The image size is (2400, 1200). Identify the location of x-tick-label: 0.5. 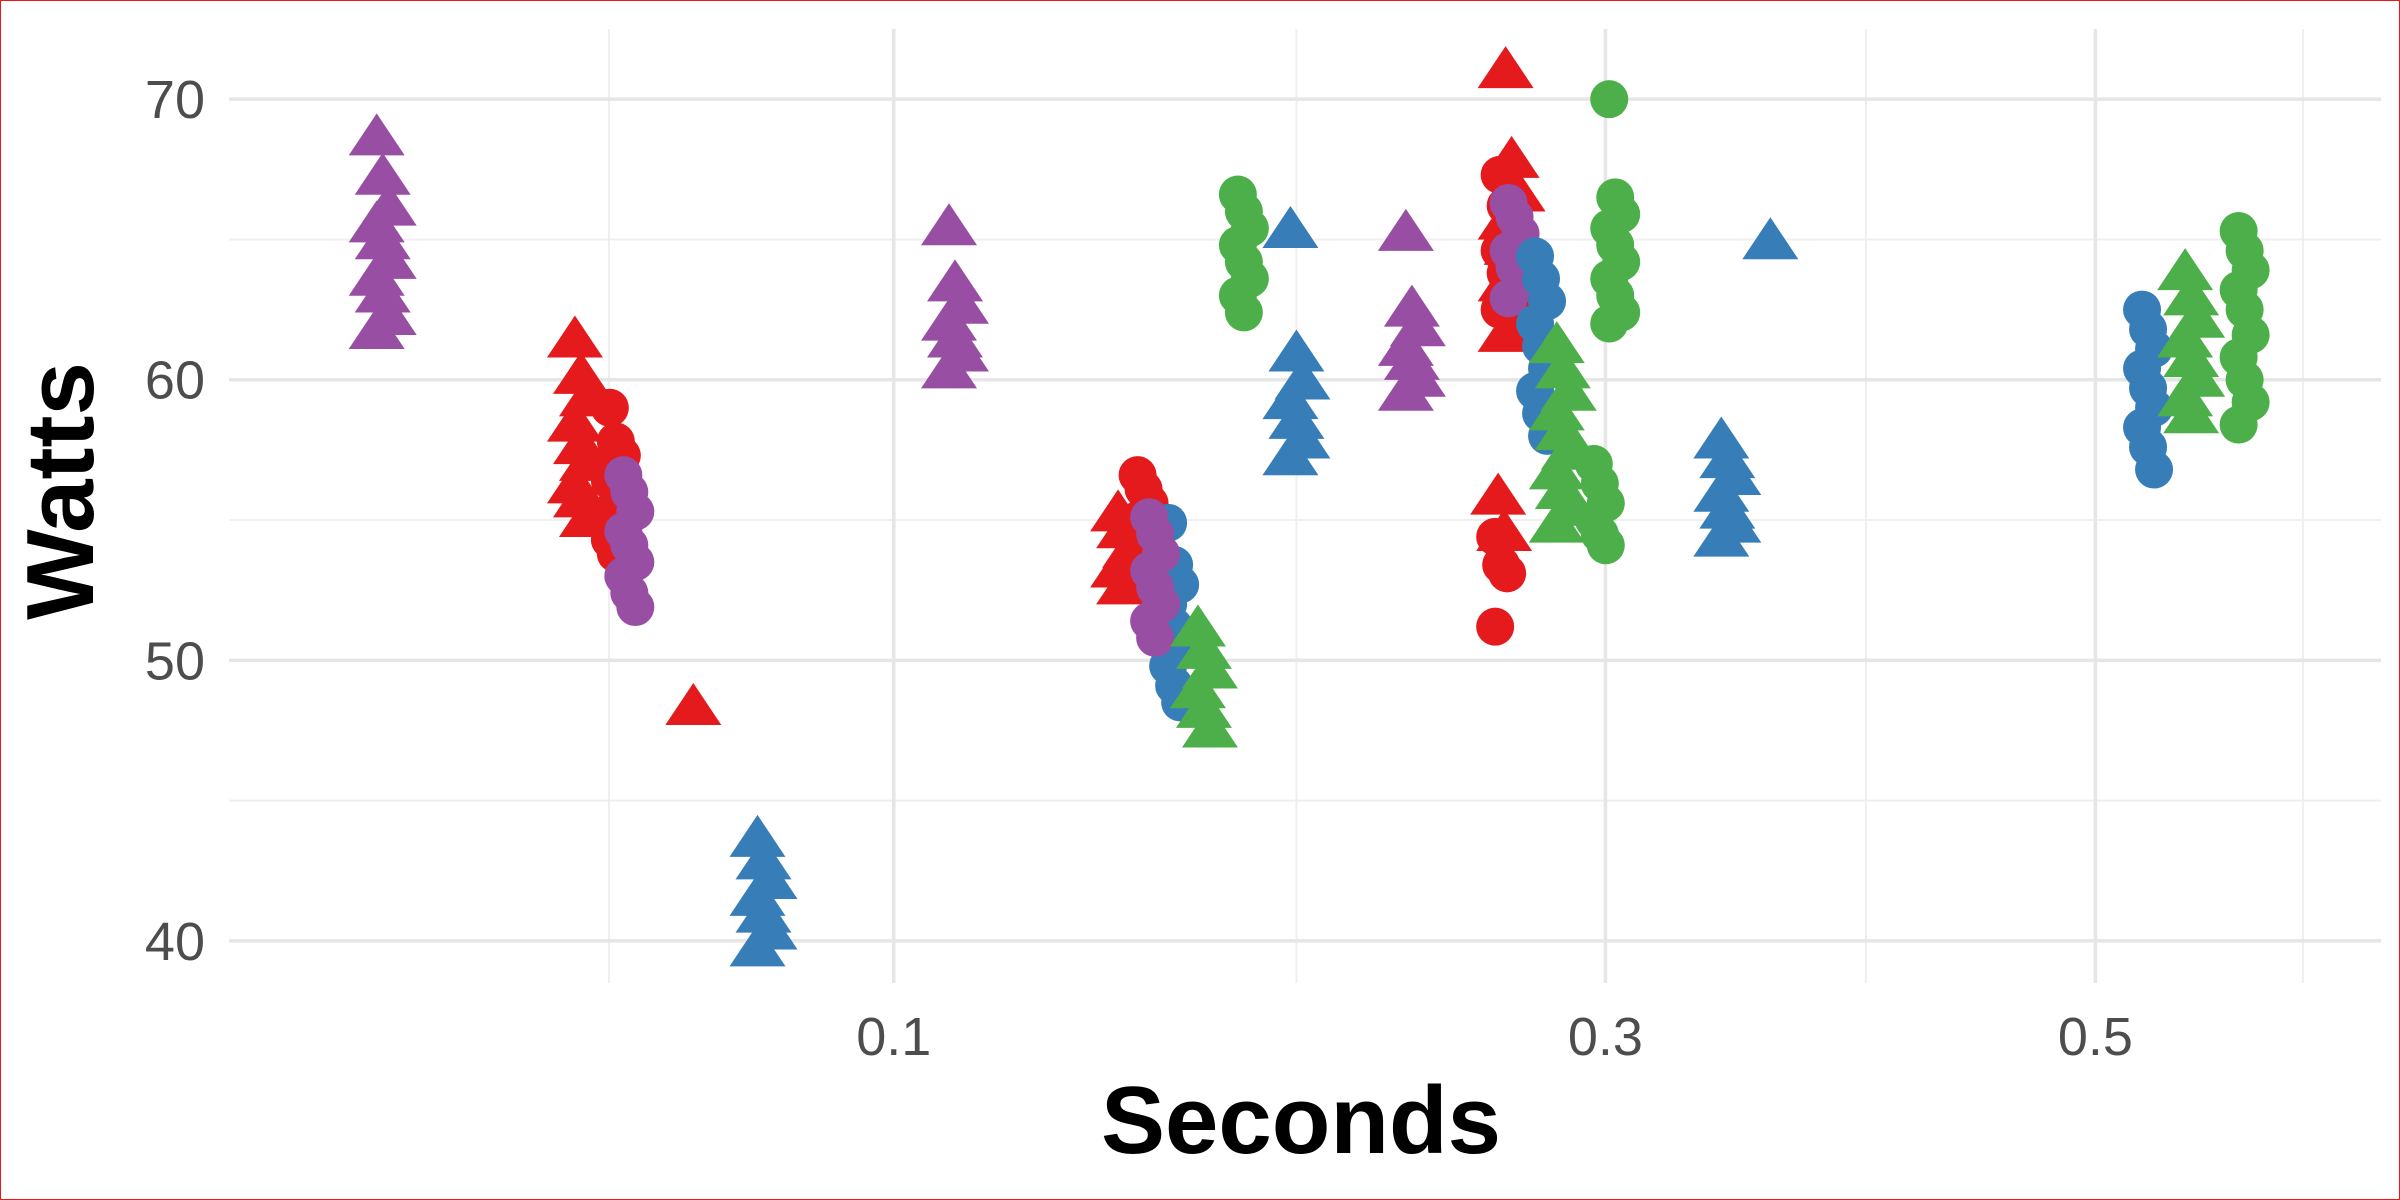
(2095, 1037).